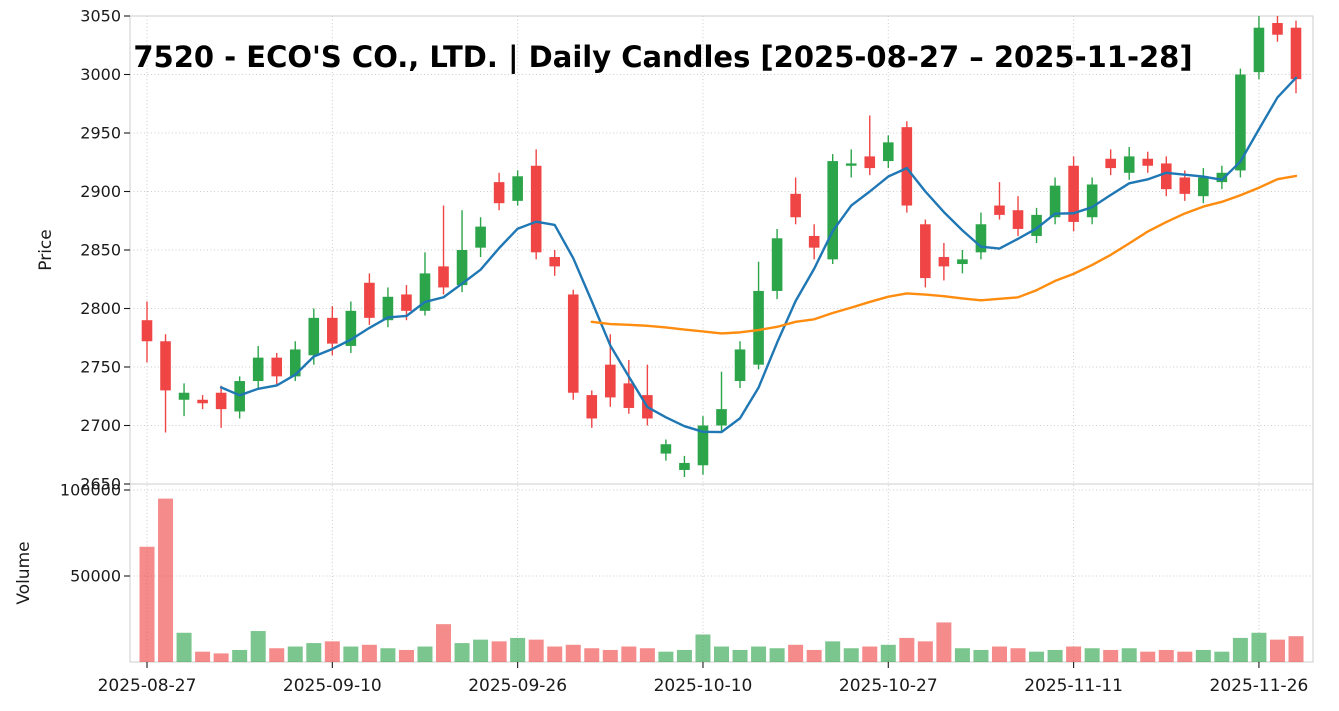  What do you see at coordinates (100, 250) in the screenshot?
I see `price-tick-label: 2850` at bounding box center [100, 250].